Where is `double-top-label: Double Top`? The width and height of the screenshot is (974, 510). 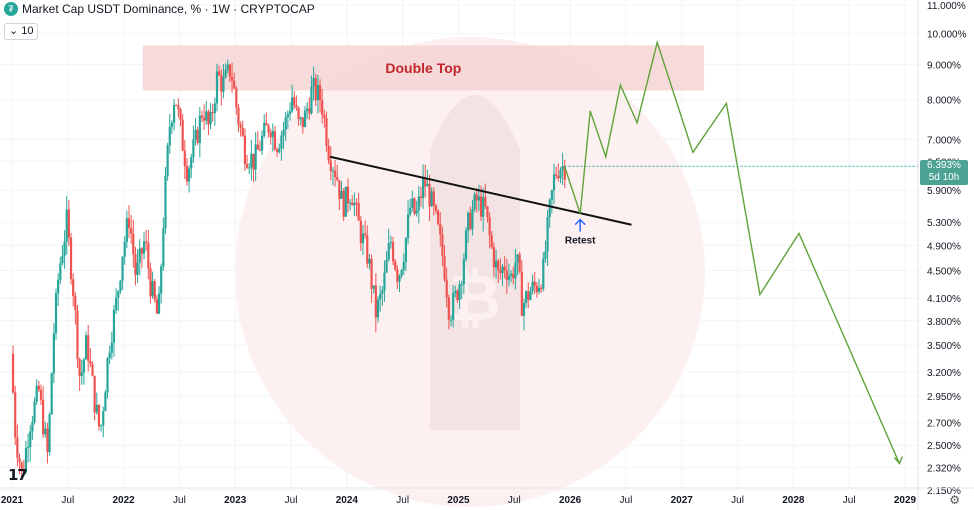 double-top-label: Double Top is located at coordinates (423, 68).